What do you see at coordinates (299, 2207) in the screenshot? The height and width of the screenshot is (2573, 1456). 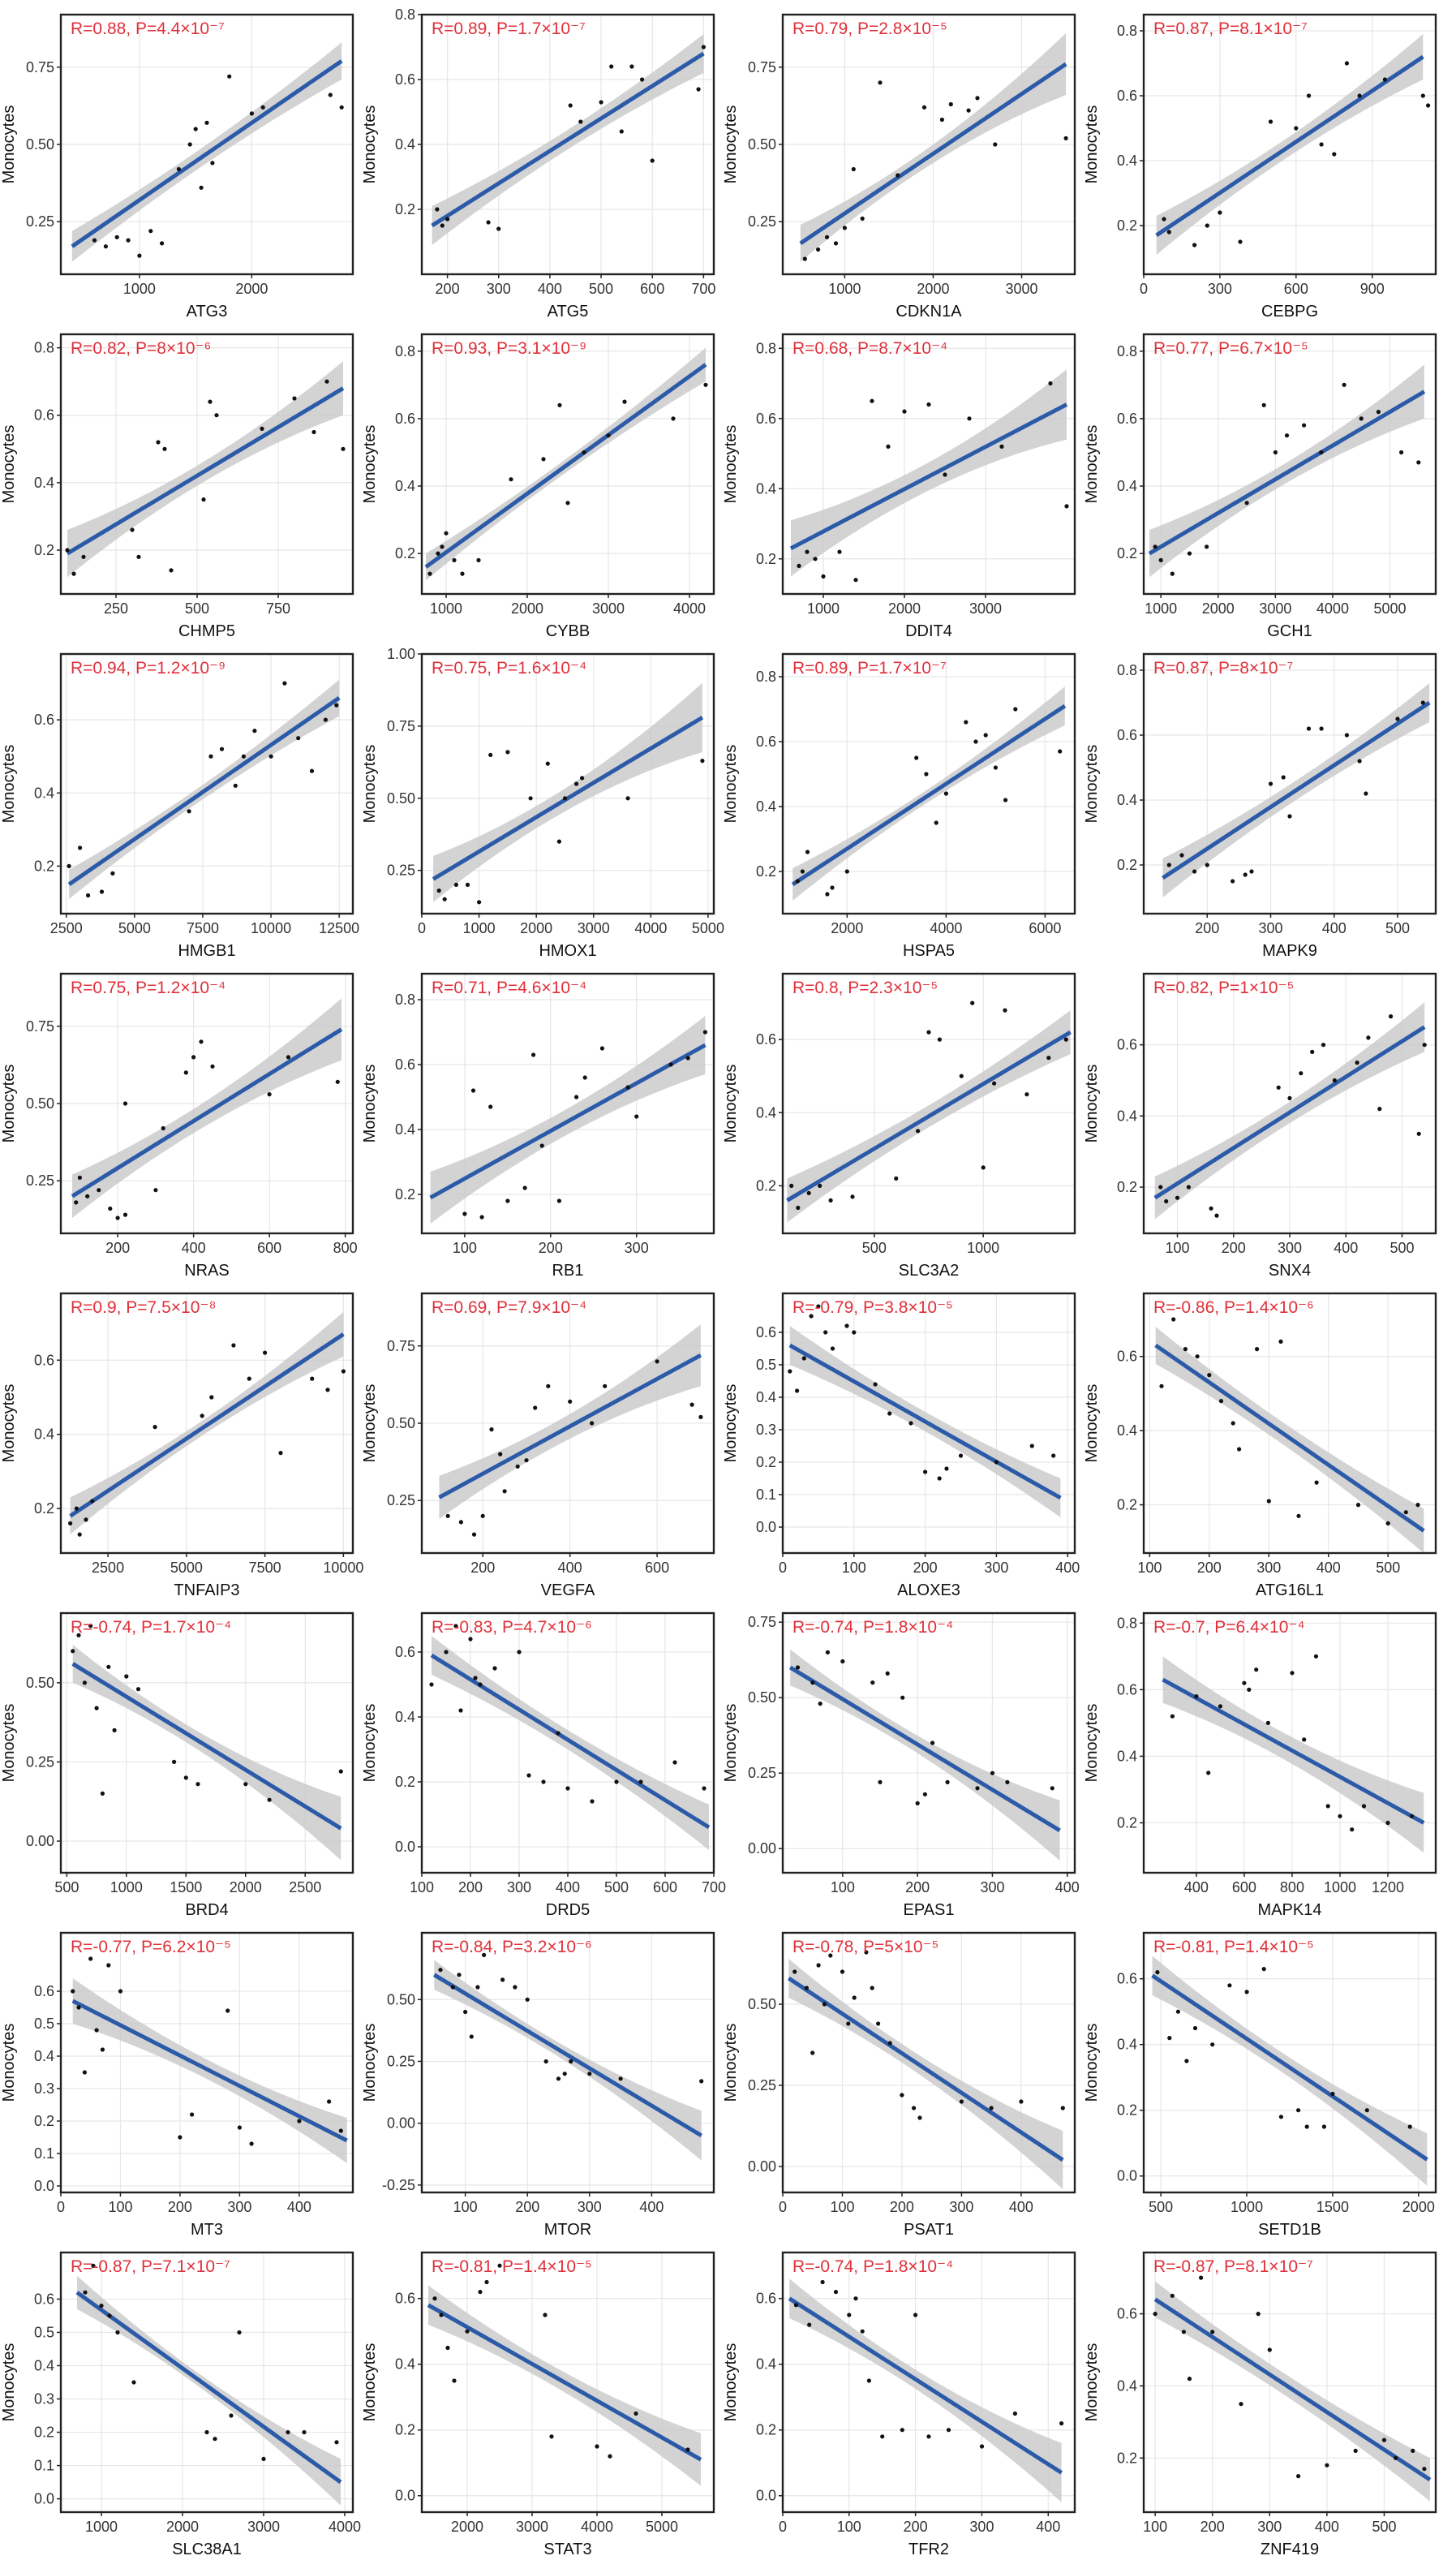 I see `x-tick-label: 400` at bounding box center [299, 2207].